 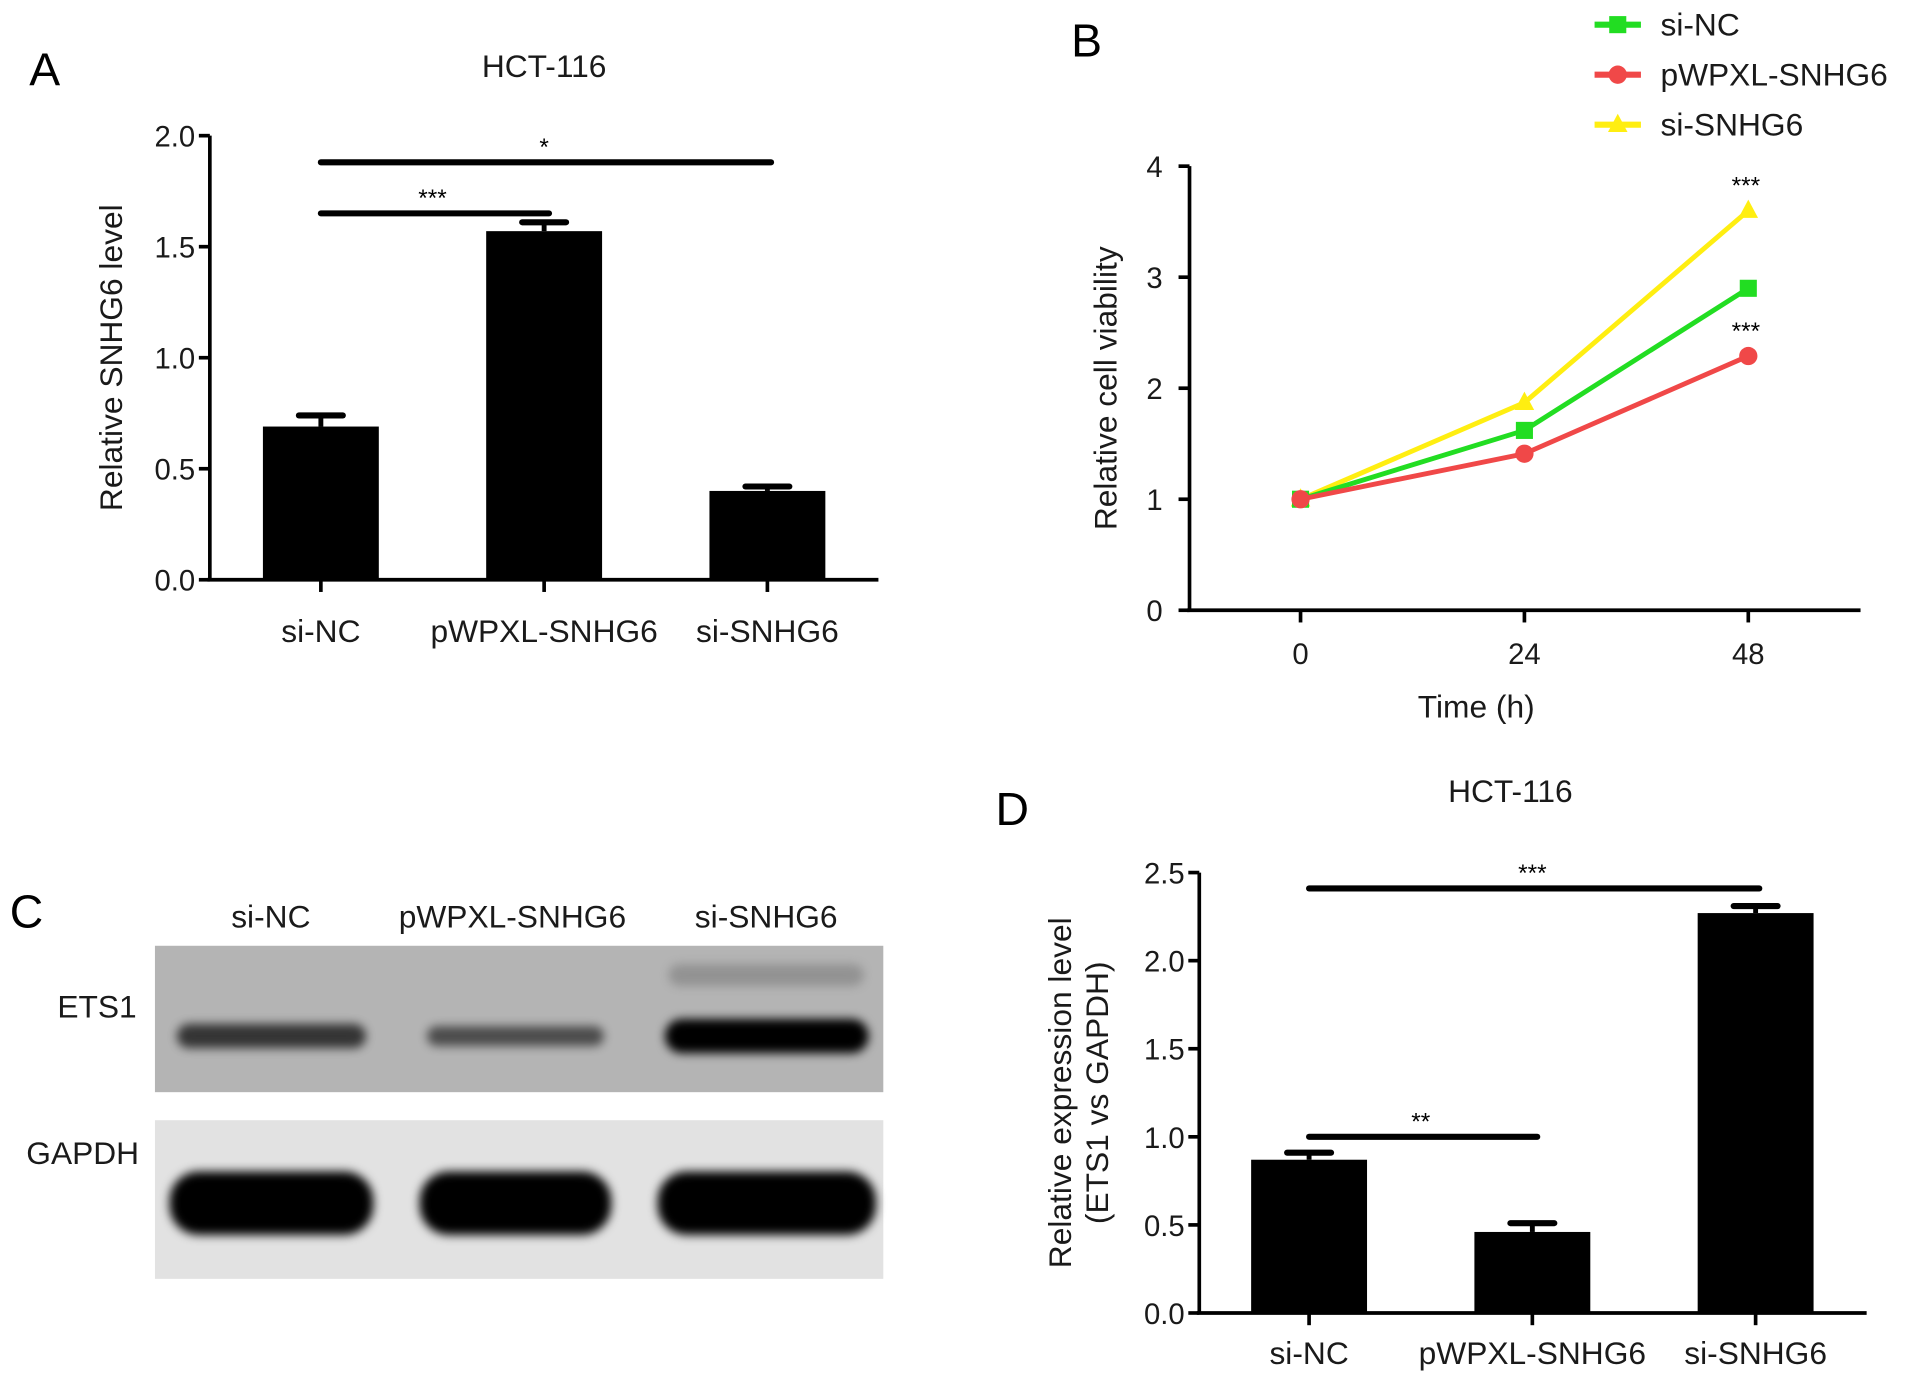 What do you see at coordinates (1524, 654) in the screenshot?
I see `x-tick-label: 24` at bounding box center [1524, 654].